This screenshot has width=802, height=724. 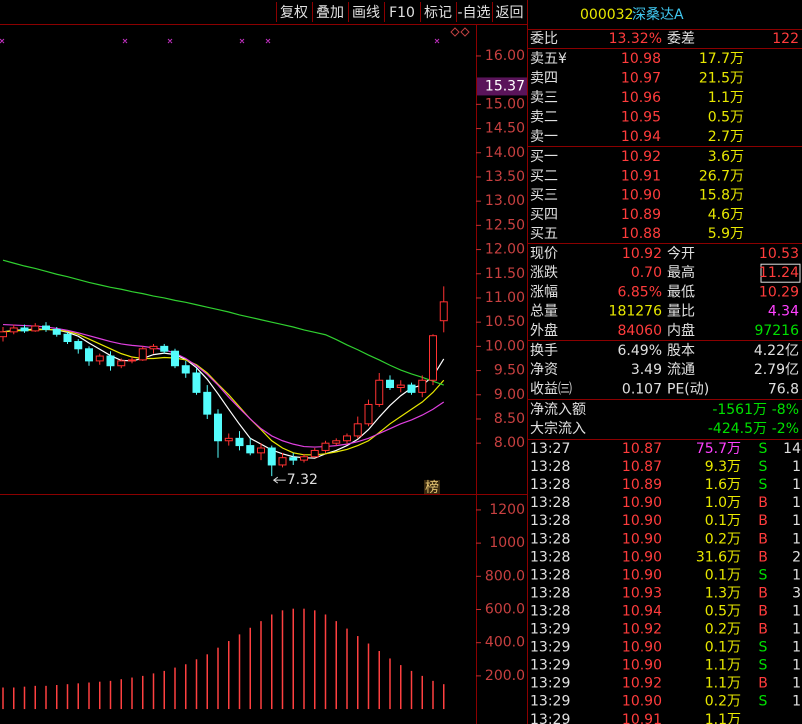 I want to click on cursor-price-box, so click(x=502, y=86).